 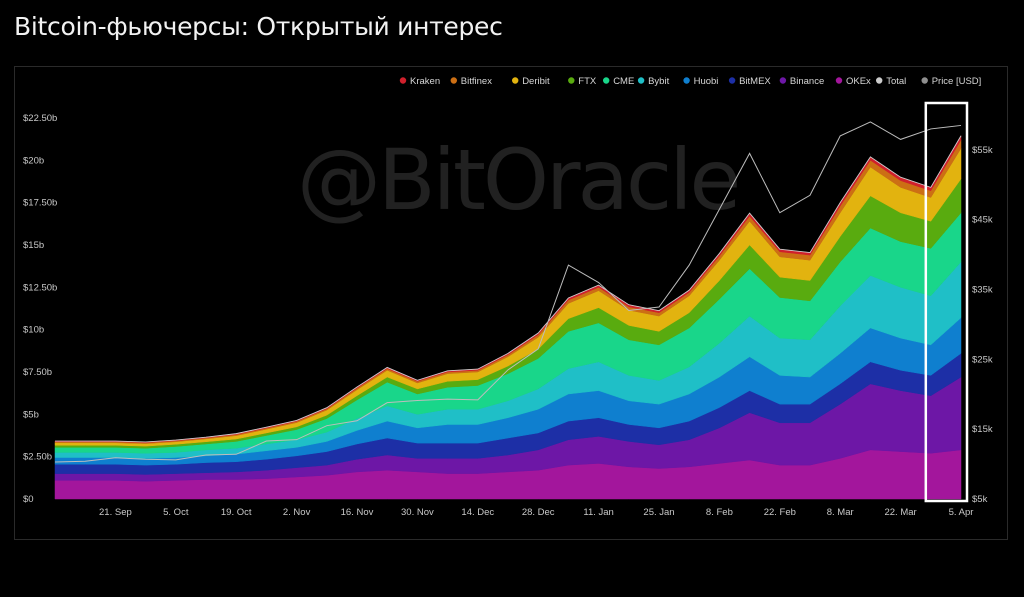 What do you see at coordinates (658, 81) in the screenshot?
I see `legend-label: Bybit` at bounding box center [658, 81].